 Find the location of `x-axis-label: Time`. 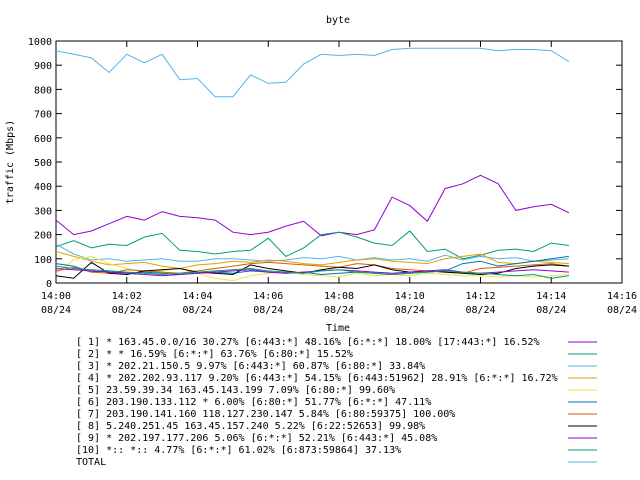

x-axis-label: Time is located at coordinates (338, 328).